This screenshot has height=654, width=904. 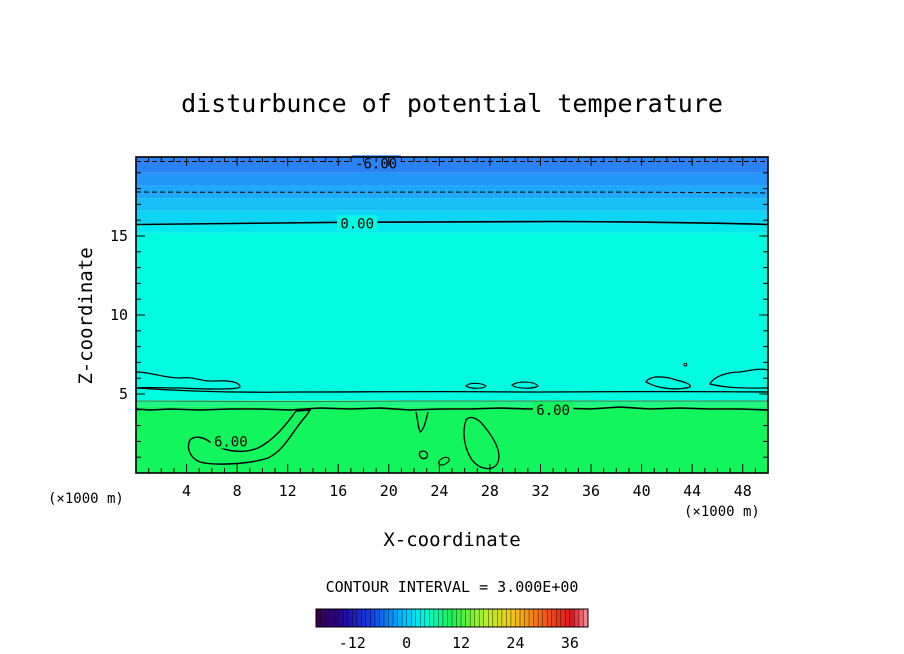 What do you see at coordinates (423, 455) in the screenshot?
I see `contour-blob-center-small` at bounding box center [423, 455].